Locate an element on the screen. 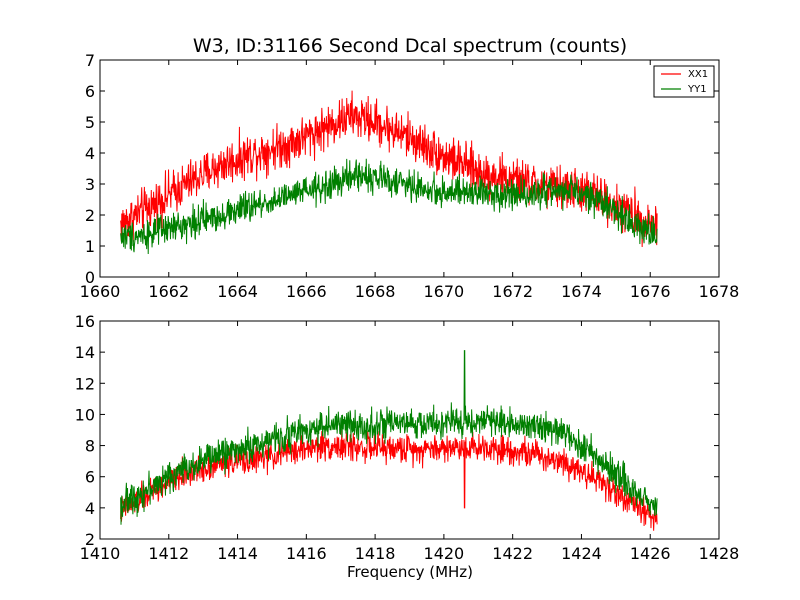 The height and width of the screenshot is (600, 800). top-x-tick-label: 1674 is located at coordinates (581, 291).